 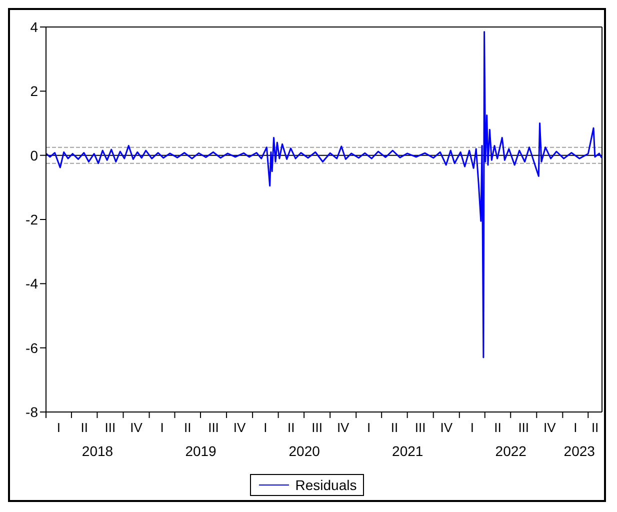 What do you see at coordinates (201, 451) in the screenshot?
I see `x-tick-label: 2019` at bounding box center [201, 451].